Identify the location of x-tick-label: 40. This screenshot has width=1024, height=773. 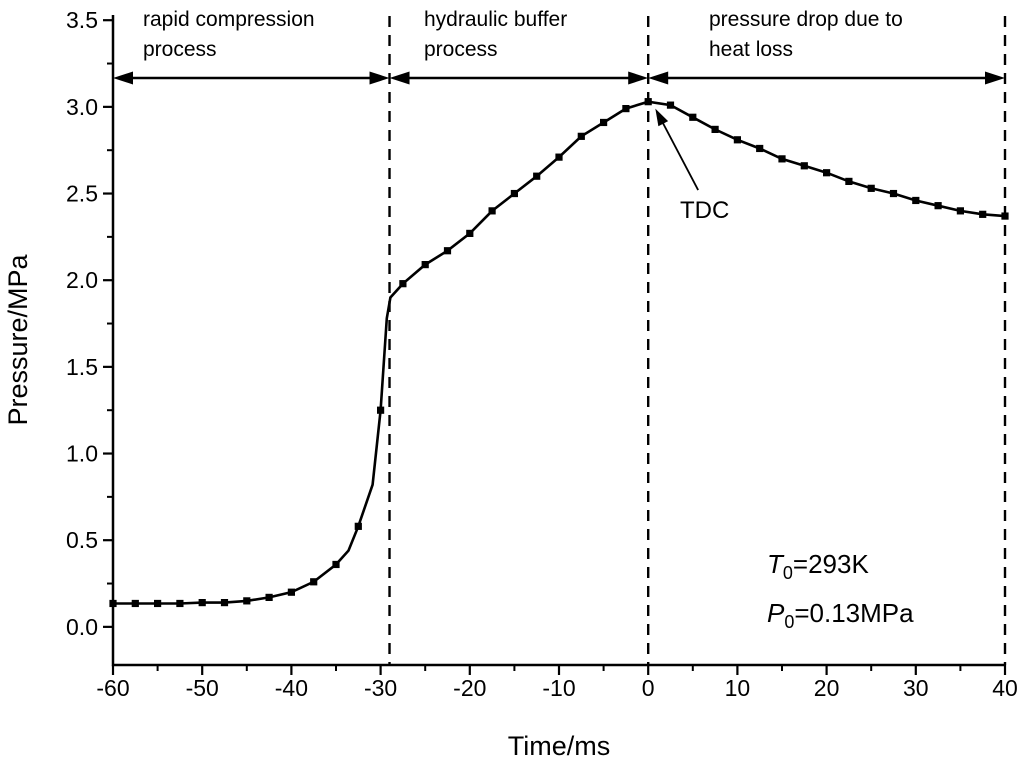
(1005, 688).